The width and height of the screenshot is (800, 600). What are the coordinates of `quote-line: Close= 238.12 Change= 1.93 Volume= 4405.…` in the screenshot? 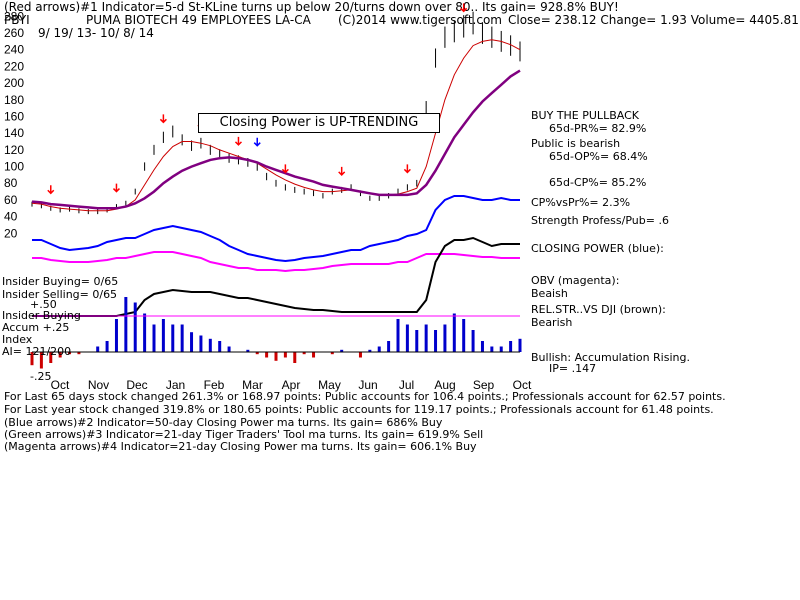 It's located at (653, 20).